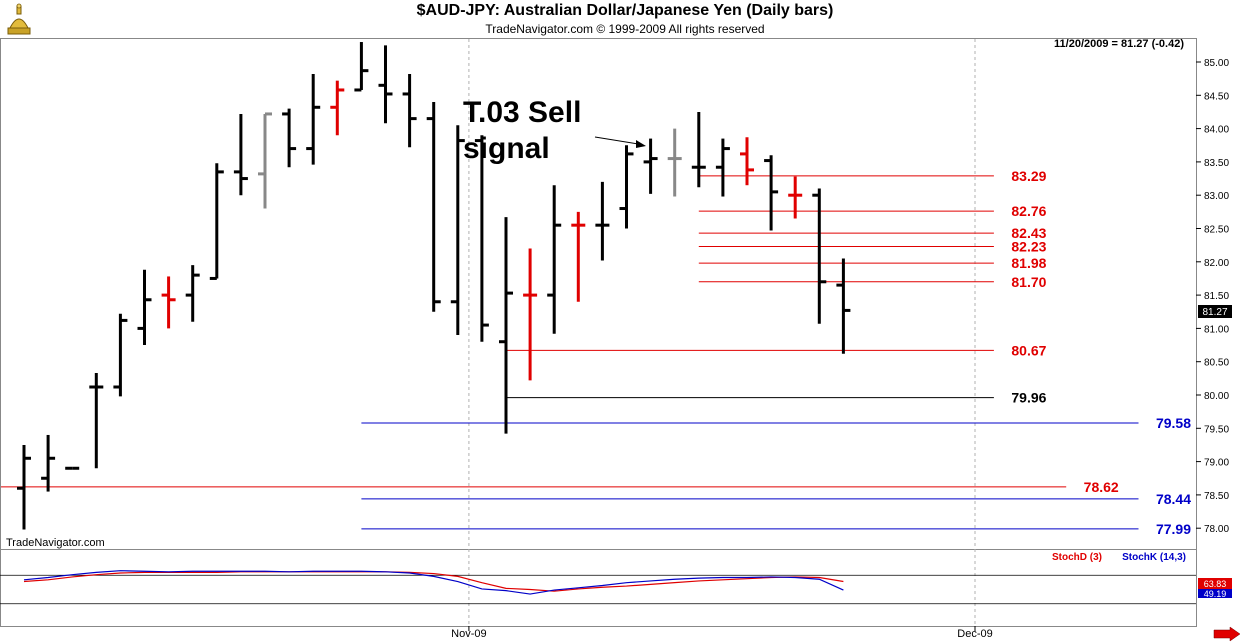 The image size is (1250, 643). I want to click on price-tick-label: 79.50, so click(1216, 429).